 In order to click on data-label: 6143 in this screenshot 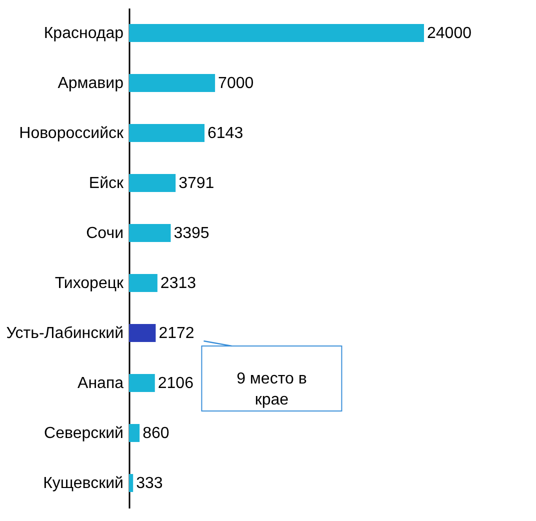, I will do `click(226, 133)`.